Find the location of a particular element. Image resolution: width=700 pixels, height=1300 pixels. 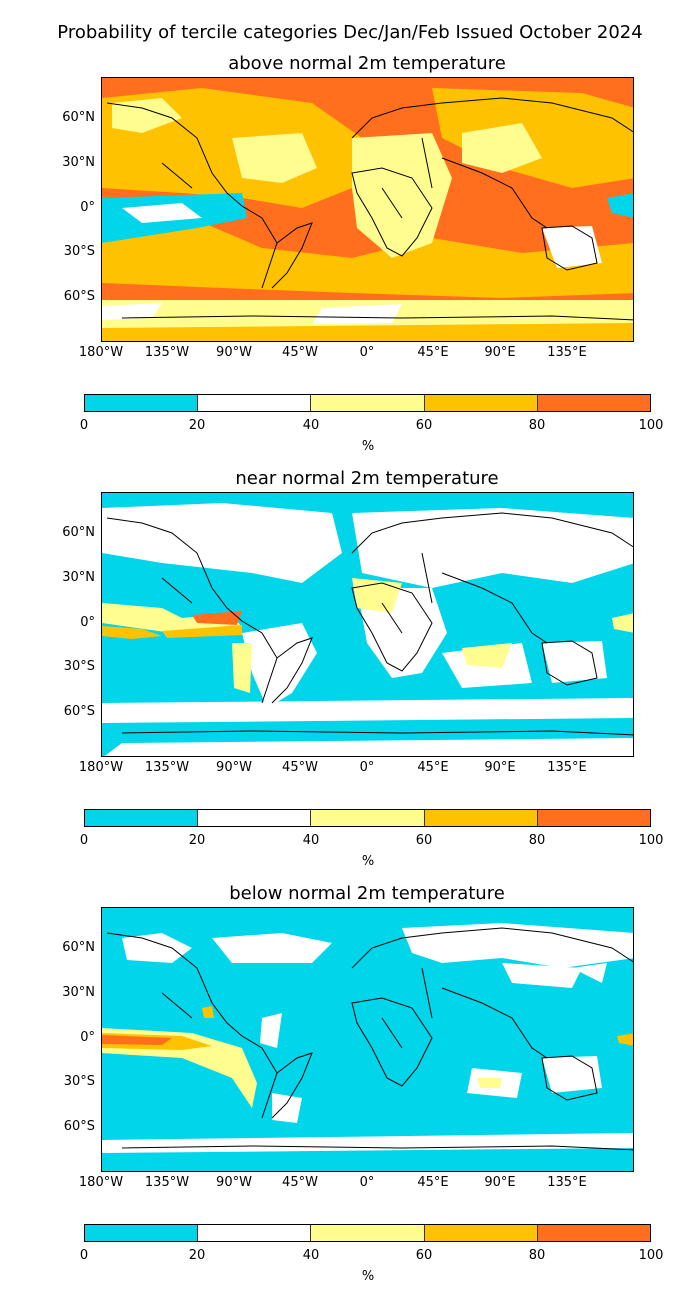

panel-title-above-normal: above normal 2m temperature is located at coordinates (367, 63).